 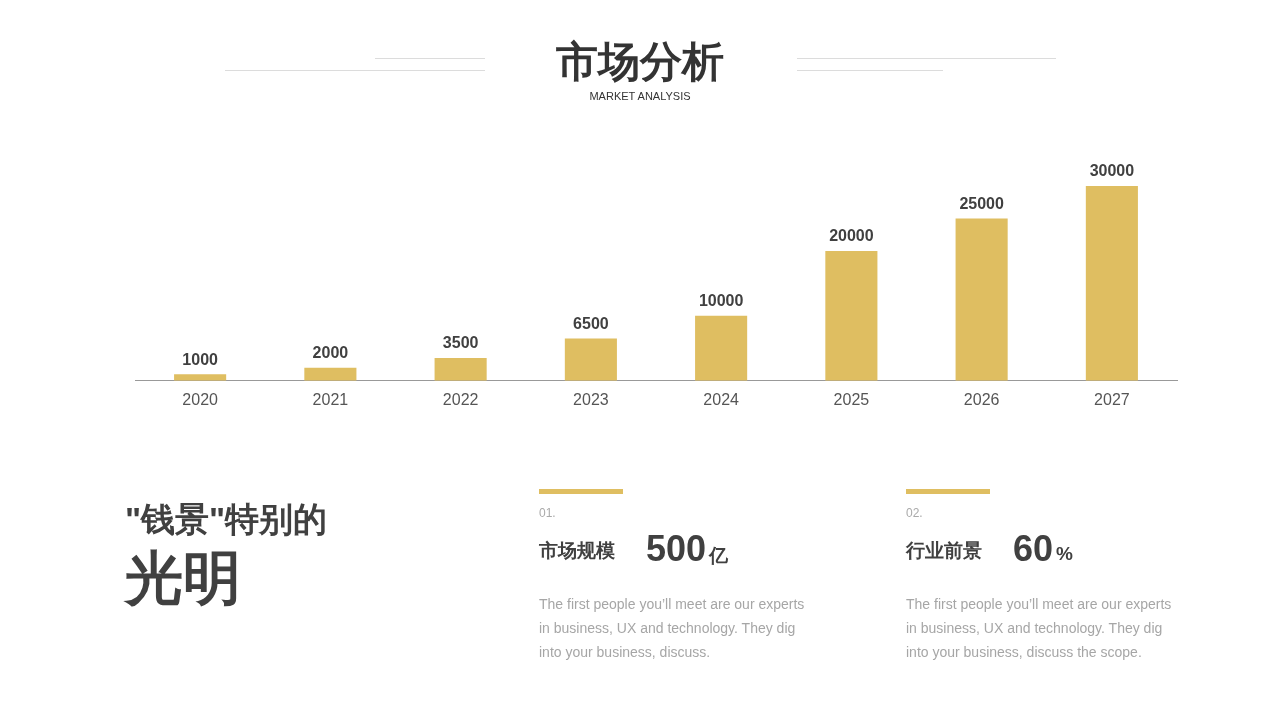 I want to click on text: 亿, so click(x=718, y=556).